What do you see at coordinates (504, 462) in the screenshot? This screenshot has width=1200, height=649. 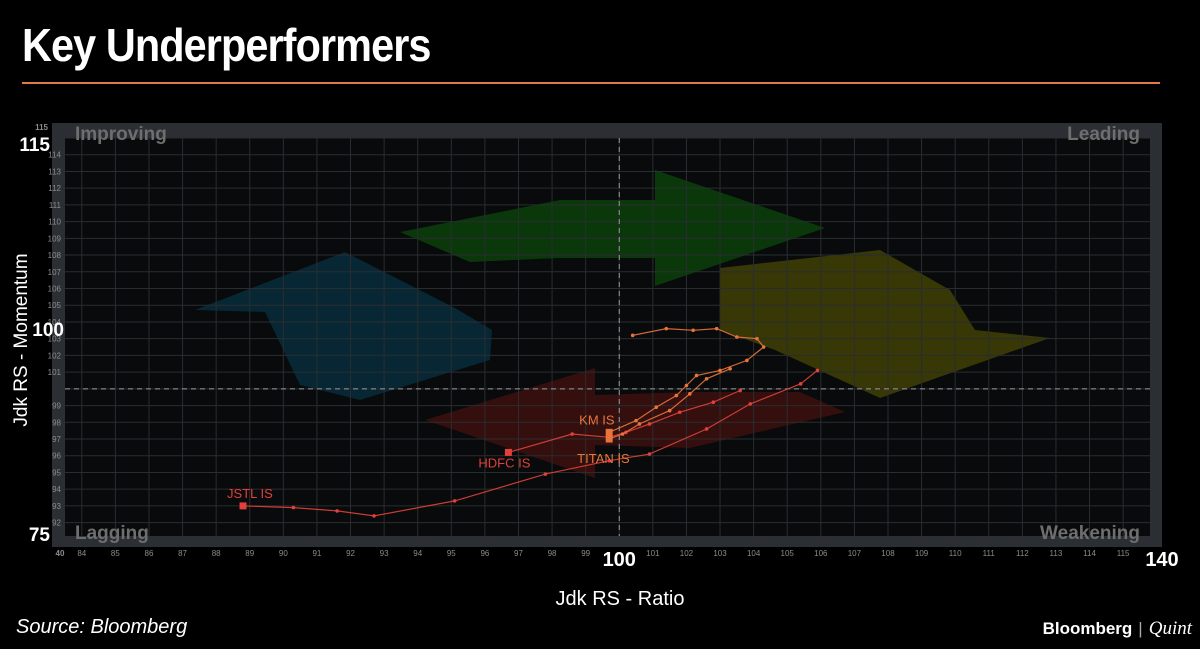 I see `series-label-1: HDFC IS` at bounding box center [504, 462].